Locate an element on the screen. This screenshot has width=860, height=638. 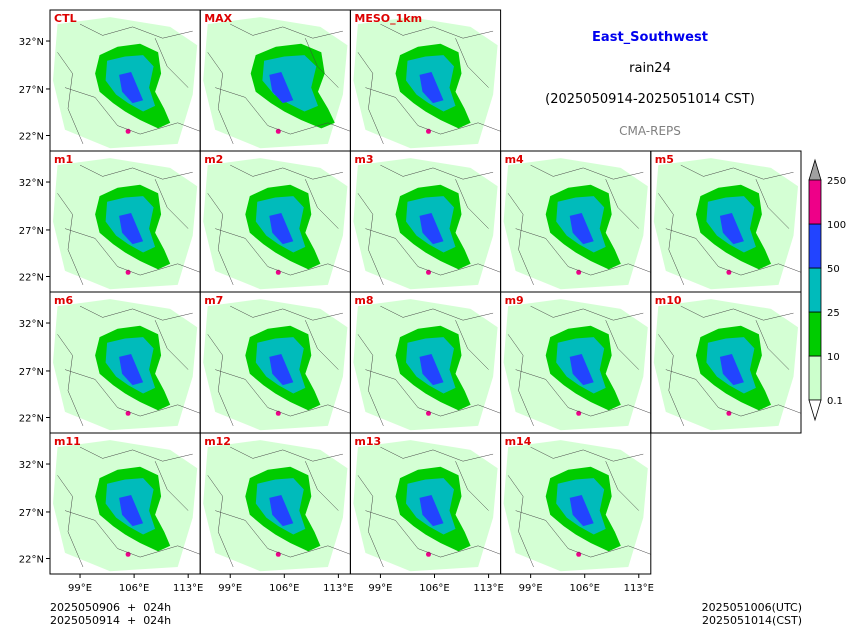
panel-label: m3 is located at coordinates (363, 159).